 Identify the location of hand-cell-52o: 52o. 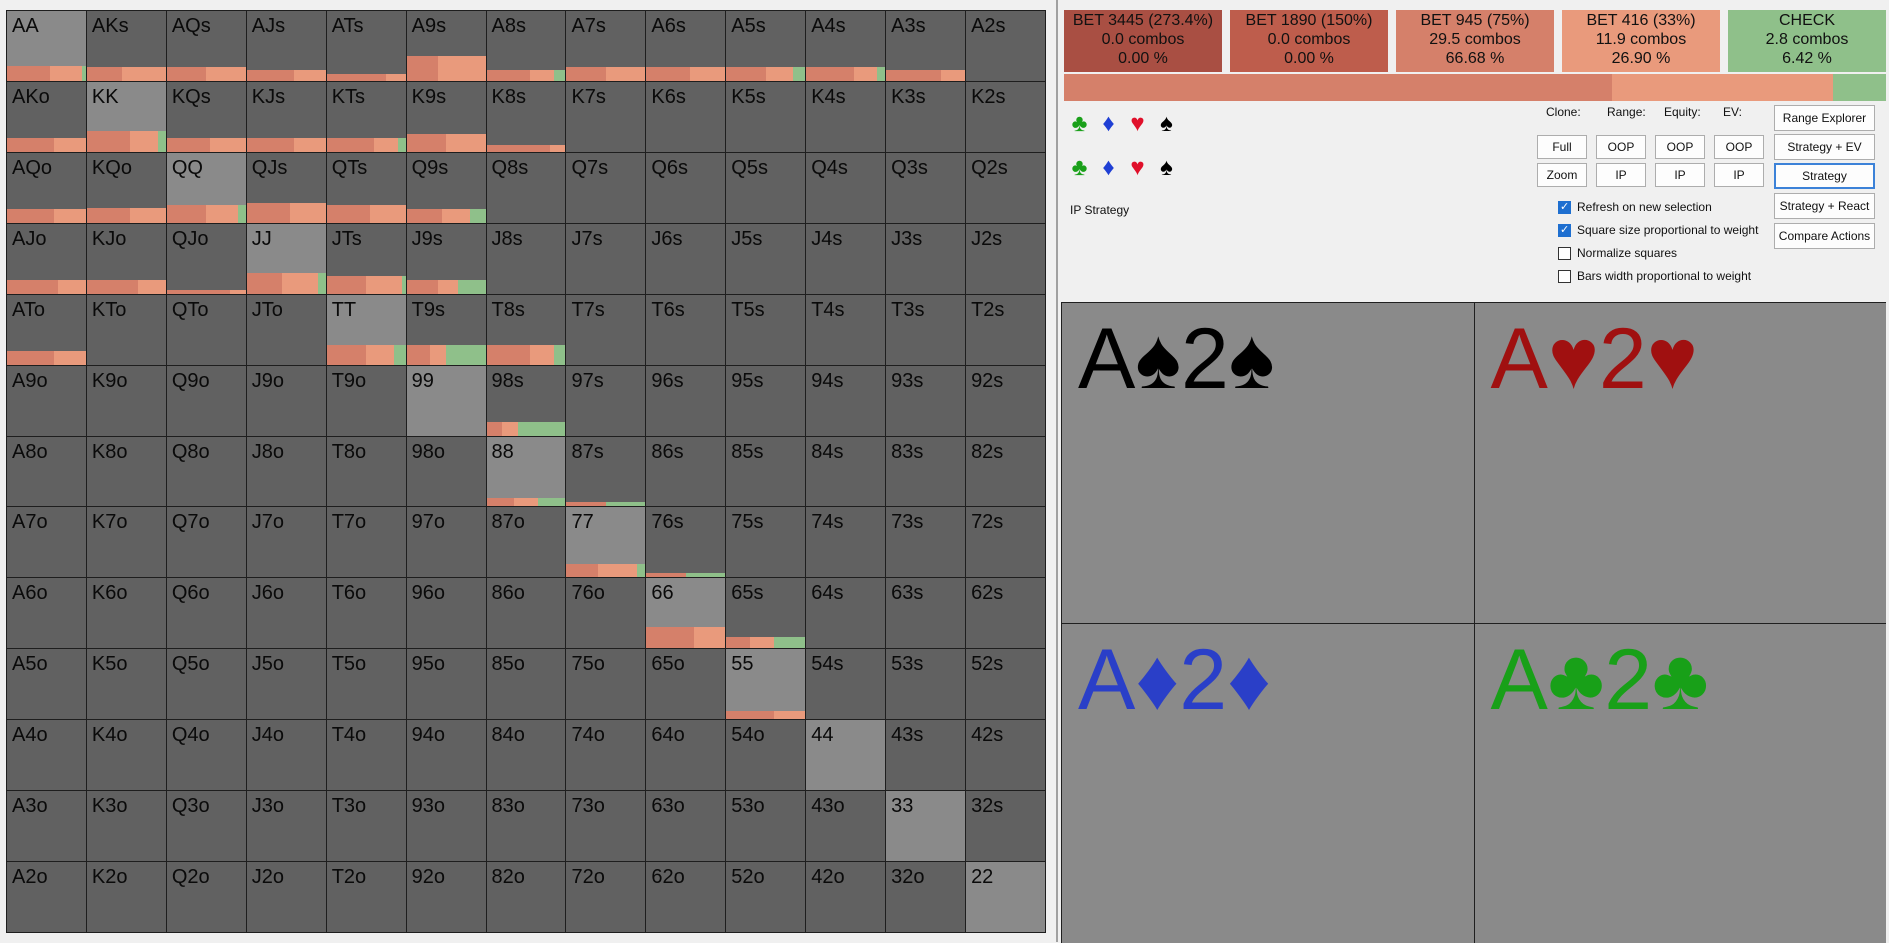
(765, 897).